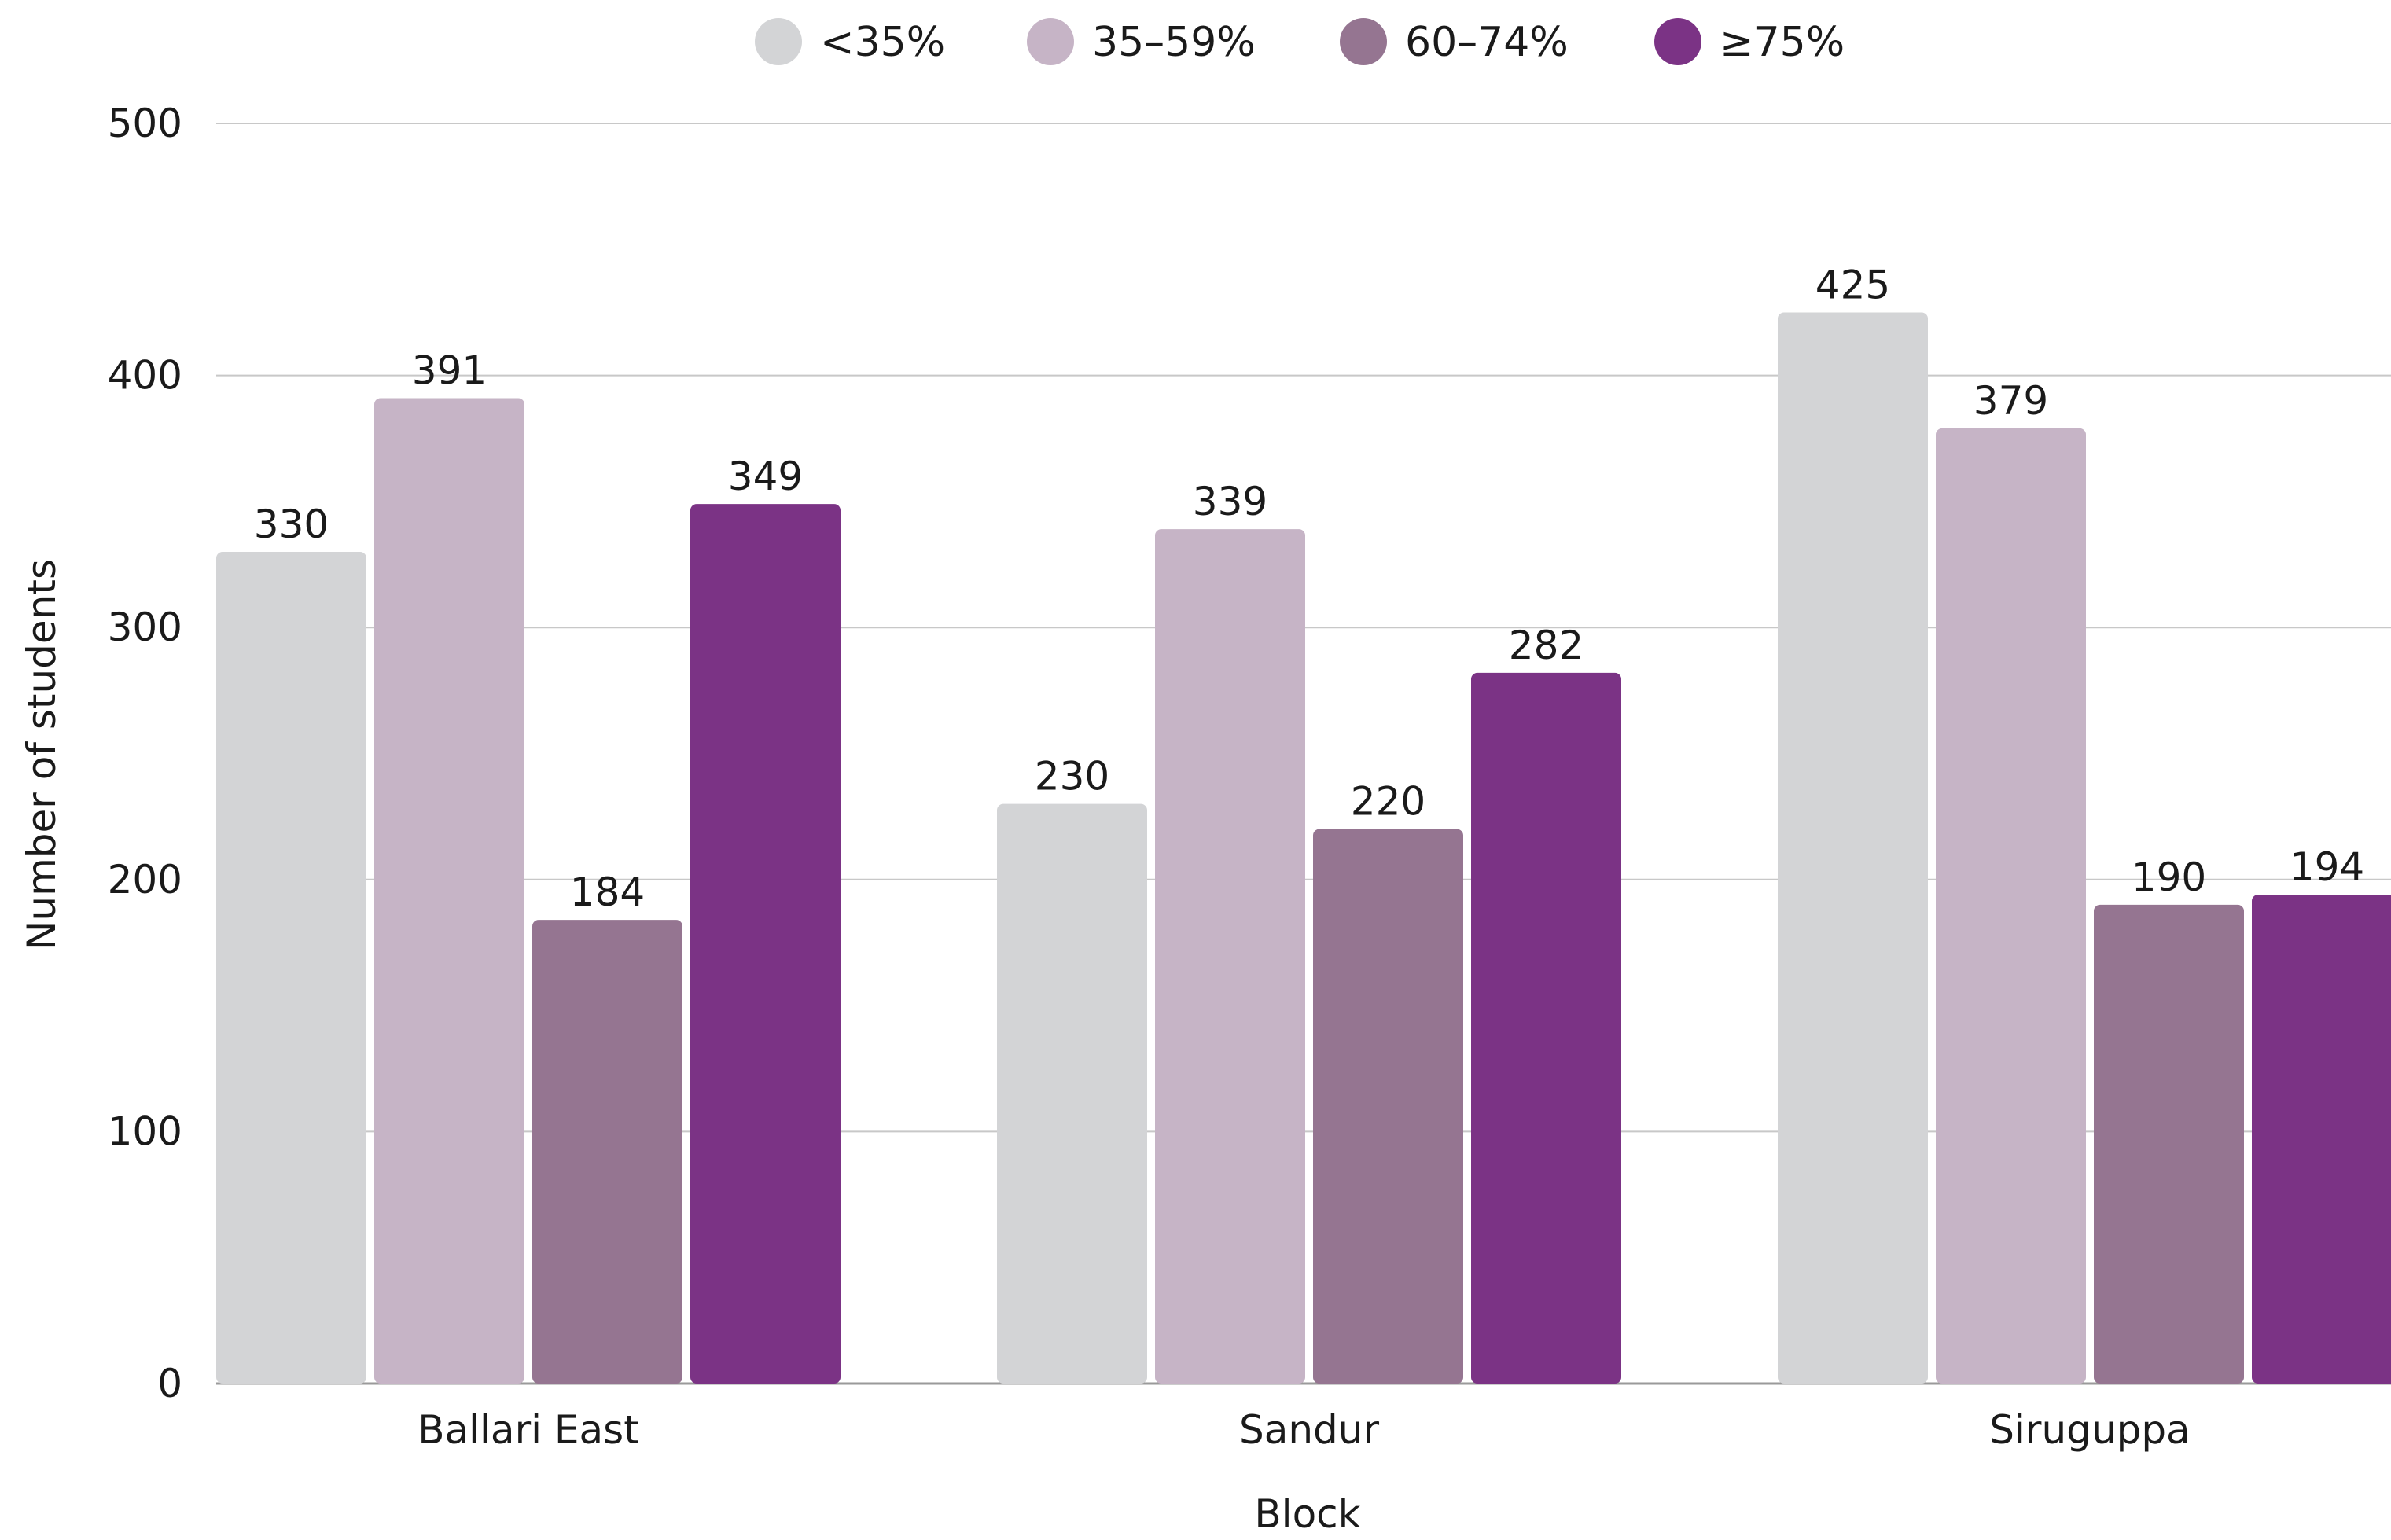 This screenshot has width=2391, height=1540. I want to click on data-label: 425, so click(1852, 284).